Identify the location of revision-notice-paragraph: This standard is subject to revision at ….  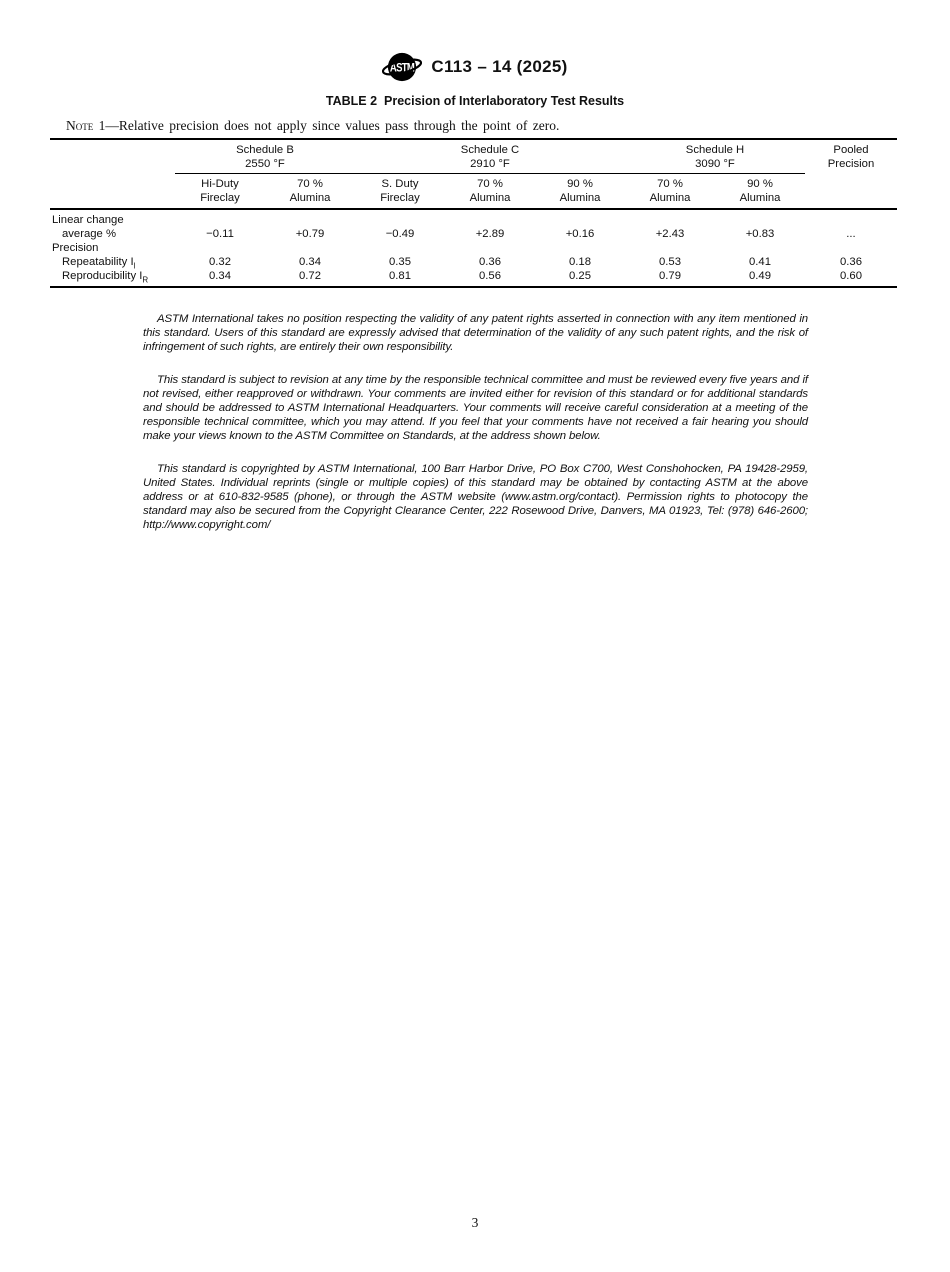
(475, 408).